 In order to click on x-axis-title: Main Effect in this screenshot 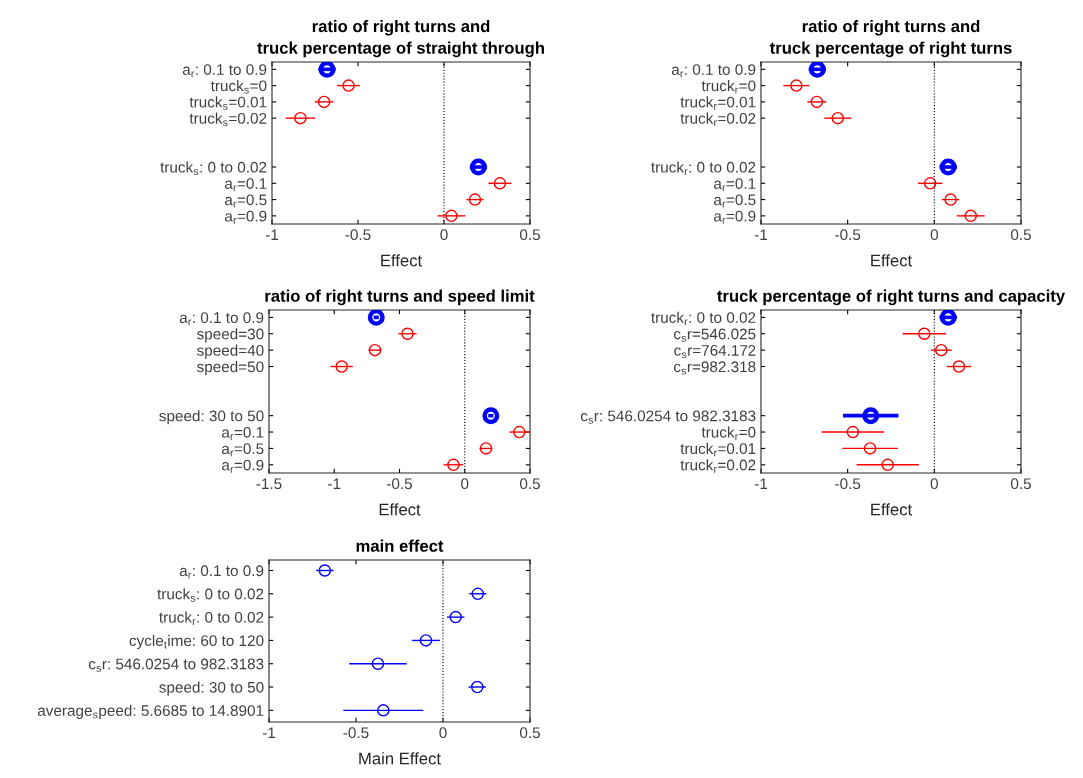, I will do `click(400, 758)`.